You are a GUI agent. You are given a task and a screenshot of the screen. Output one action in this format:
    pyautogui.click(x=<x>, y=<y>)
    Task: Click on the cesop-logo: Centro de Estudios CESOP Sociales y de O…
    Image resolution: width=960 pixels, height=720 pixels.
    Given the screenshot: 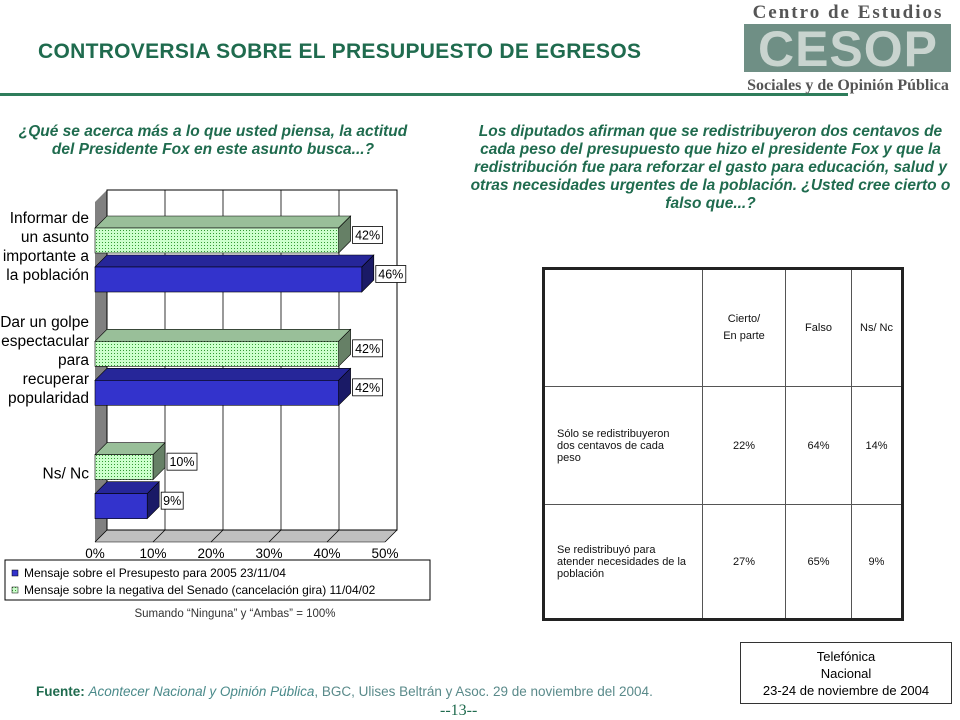 What is the action you would take?
    pyautogui.click(x=847, y=48)
    